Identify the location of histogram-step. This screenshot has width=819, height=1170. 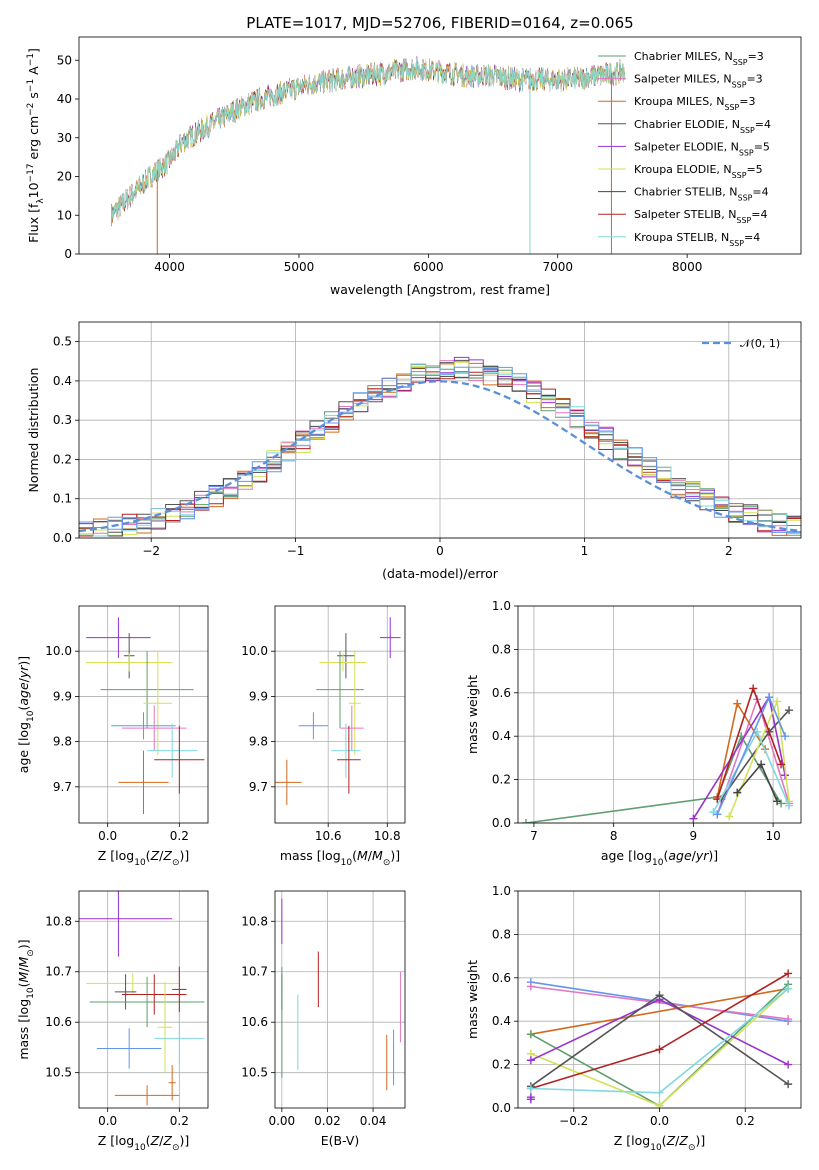
(440, 450).